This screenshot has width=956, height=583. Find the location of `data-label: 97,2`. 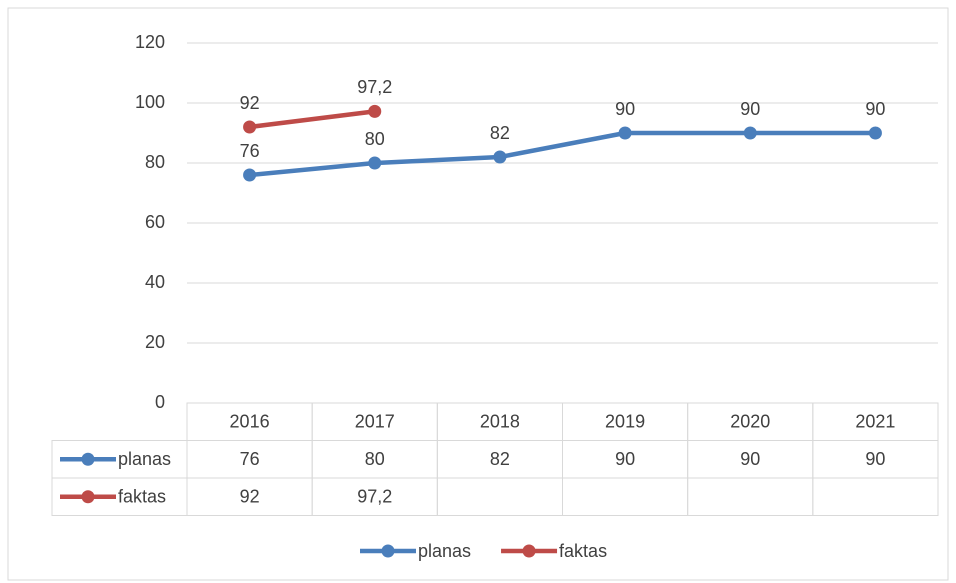

data-label: 97,2 is located at coordinates (374, 87).